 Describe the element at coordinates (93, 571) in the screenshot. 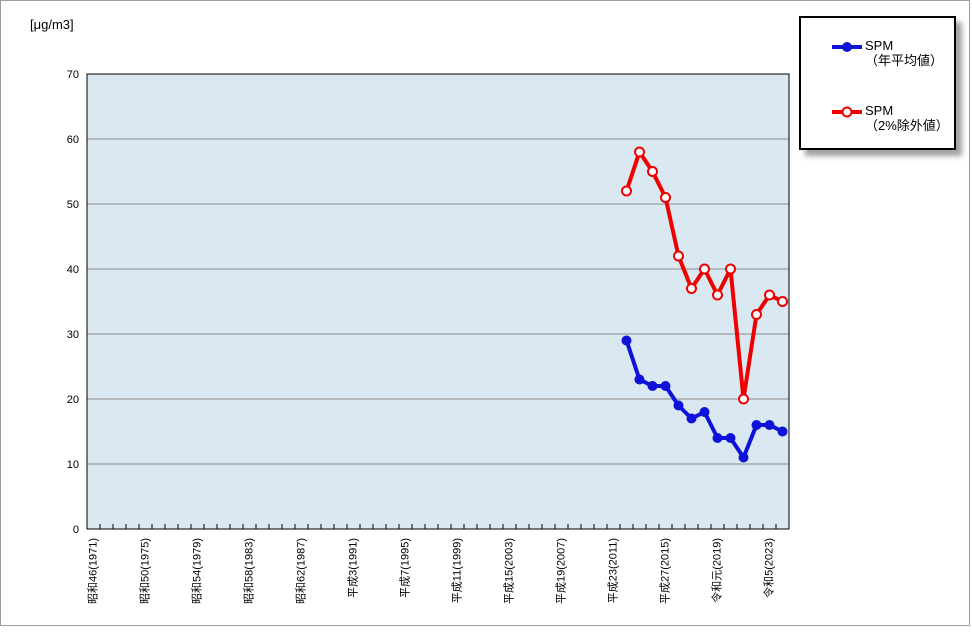

I see `svg-text: 昭和46(1971)` at that location.